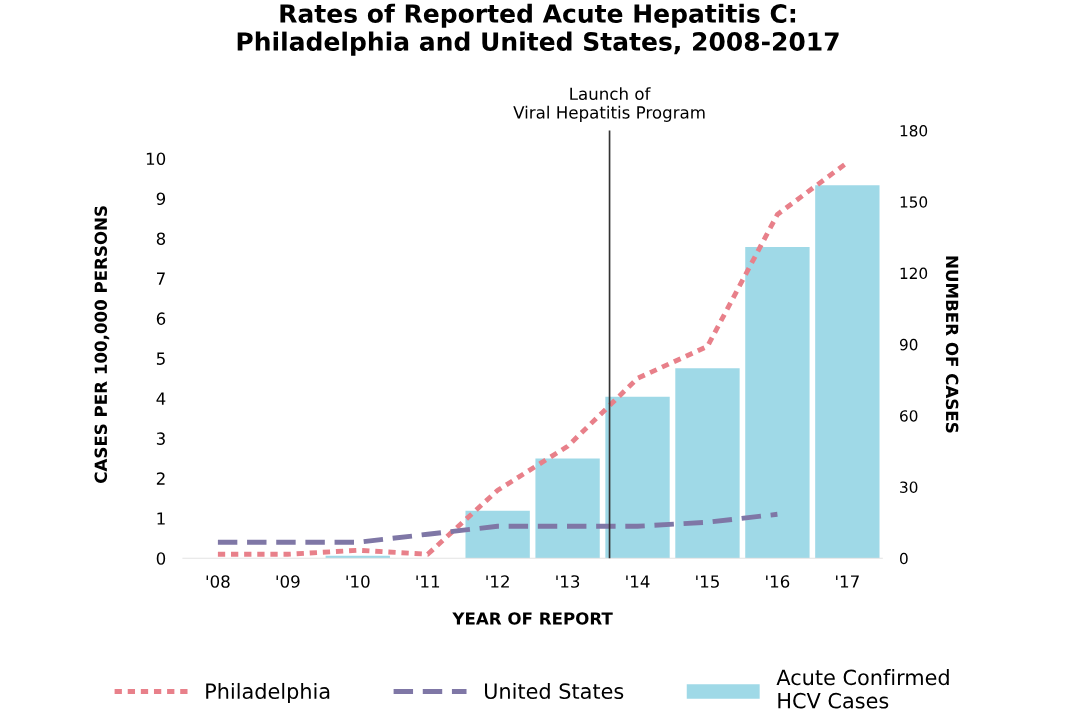  Describe the element at coordinates (497, 581) in the screenshot. I see `x-tick-label: '12` at that location.